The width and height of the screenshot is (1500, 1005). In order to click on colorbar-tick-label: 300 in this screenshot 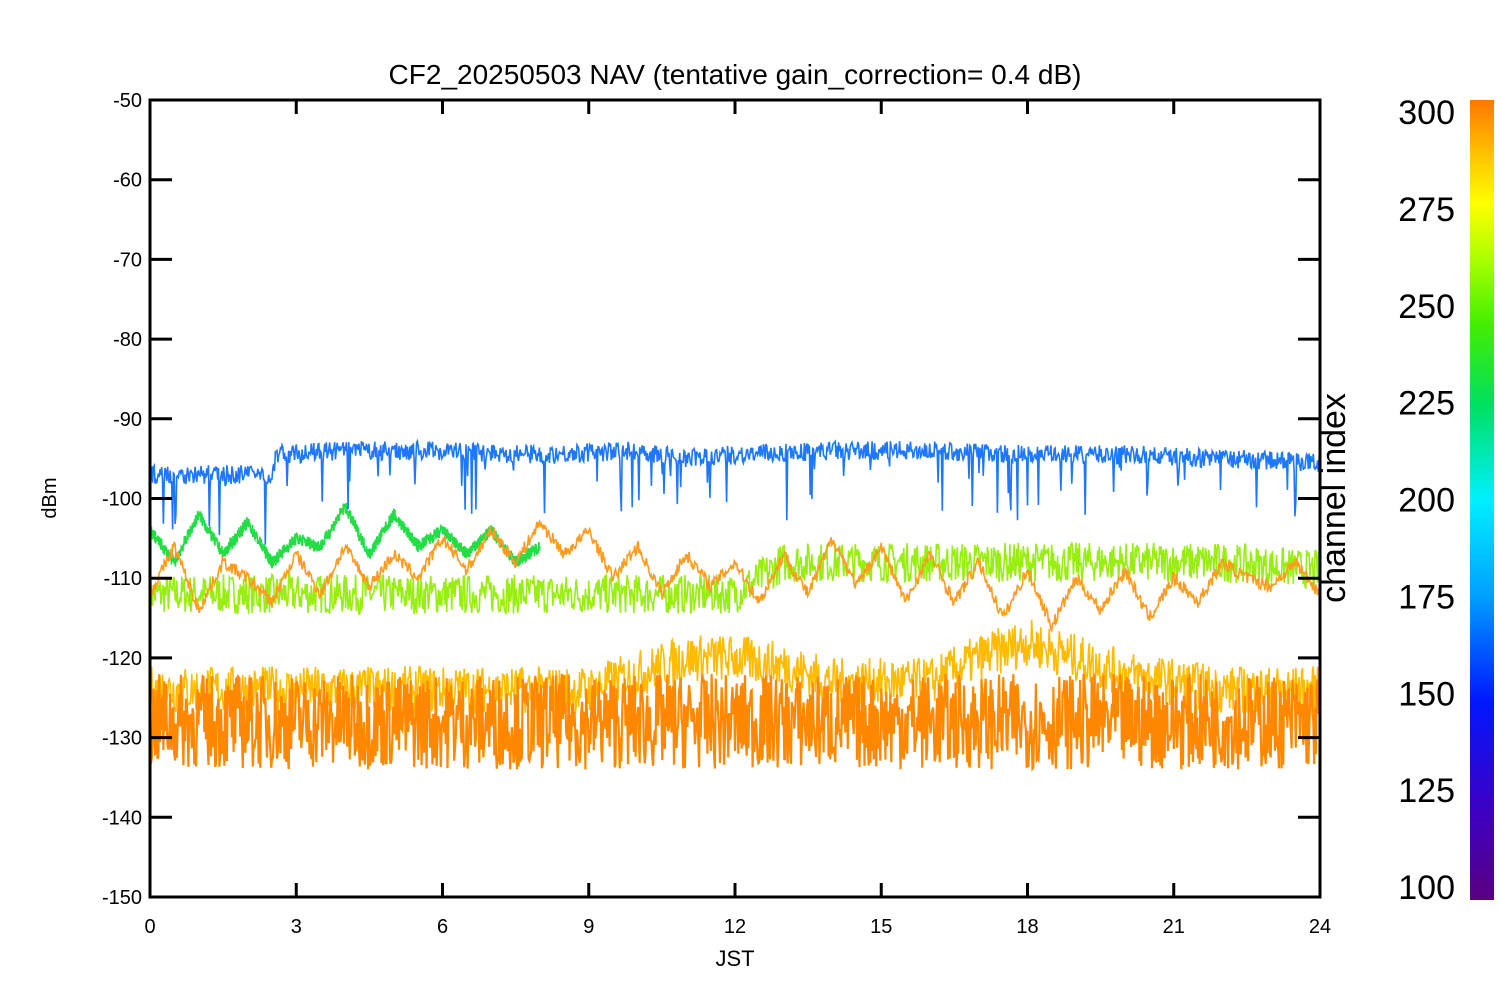, I will do `click(1426, 113)`.